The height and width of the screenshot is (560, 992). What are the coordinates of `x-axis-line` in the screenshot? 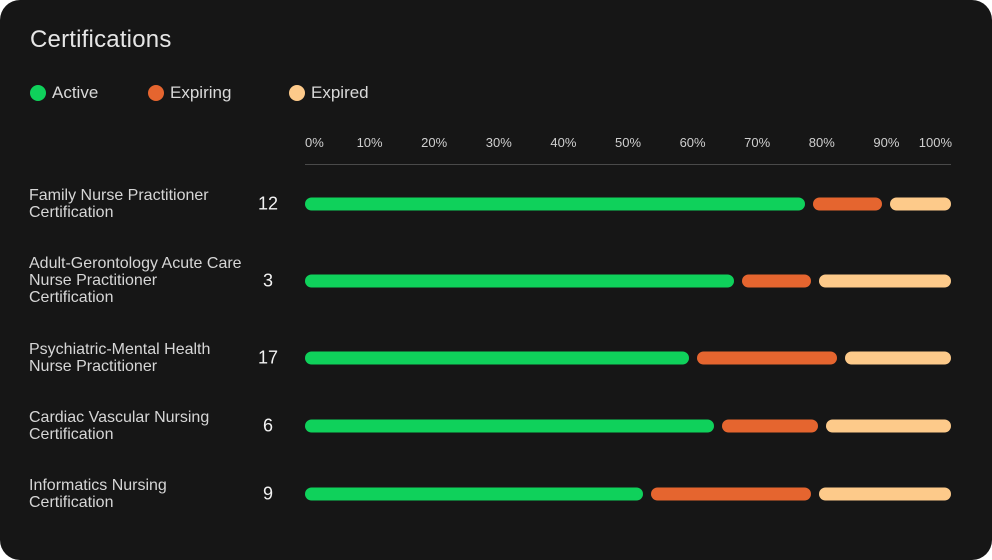 It's located at (628, 164).